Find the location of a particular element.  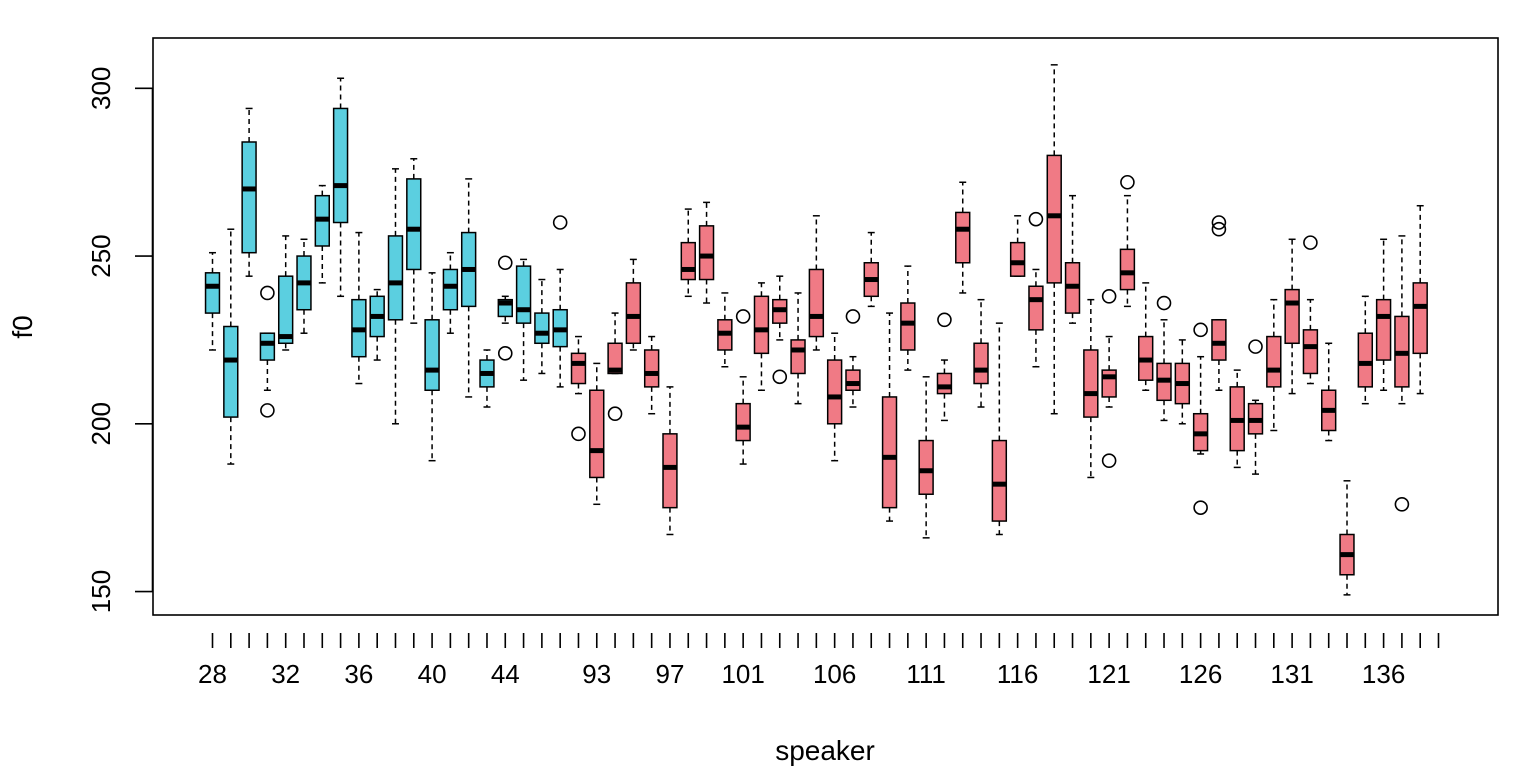

x-tick-label: 106 is located at coordinates (834, 674).